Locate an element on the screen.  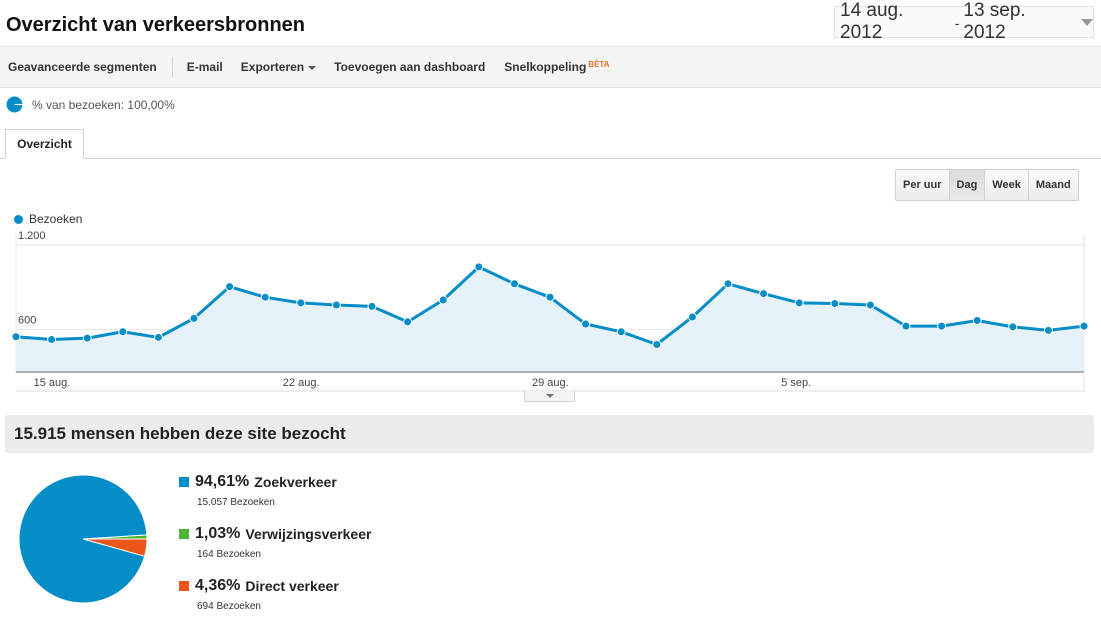
pie-slice-search is located at coordinates (83, 539).